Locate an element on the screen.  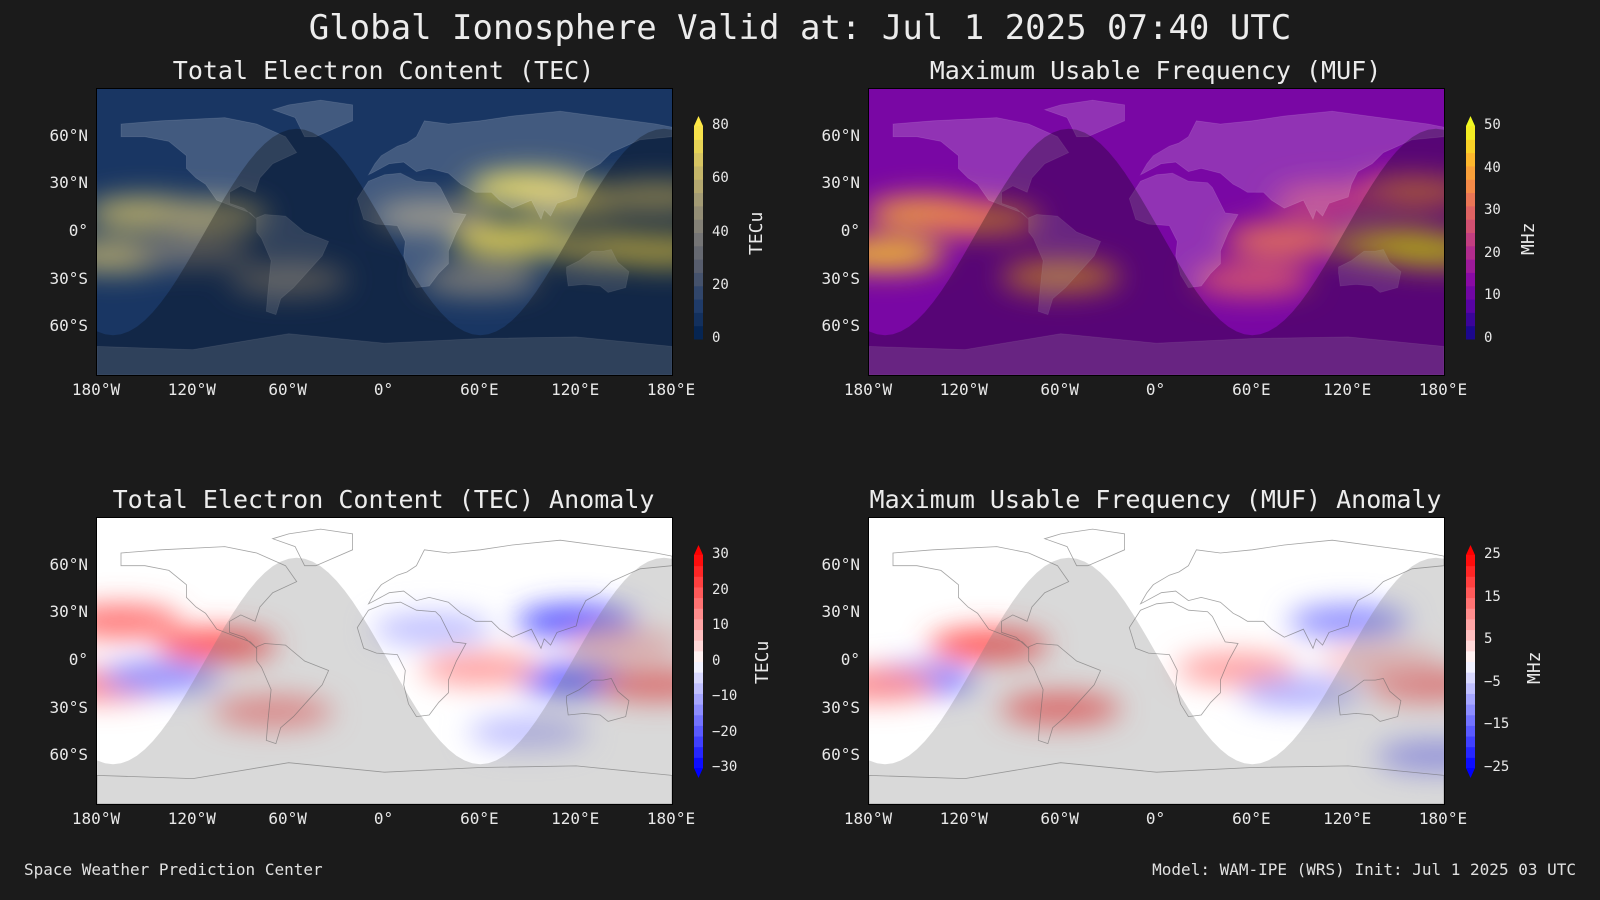
colorbar-tick-label: −30 is located at coordinates (725, 767).